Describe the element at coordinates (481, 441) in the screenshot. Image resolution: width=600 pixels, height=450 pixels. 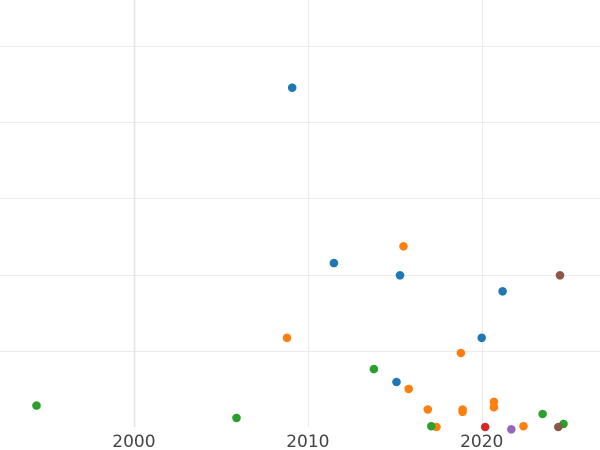
I see `x-tick-label: 2020` at that location.